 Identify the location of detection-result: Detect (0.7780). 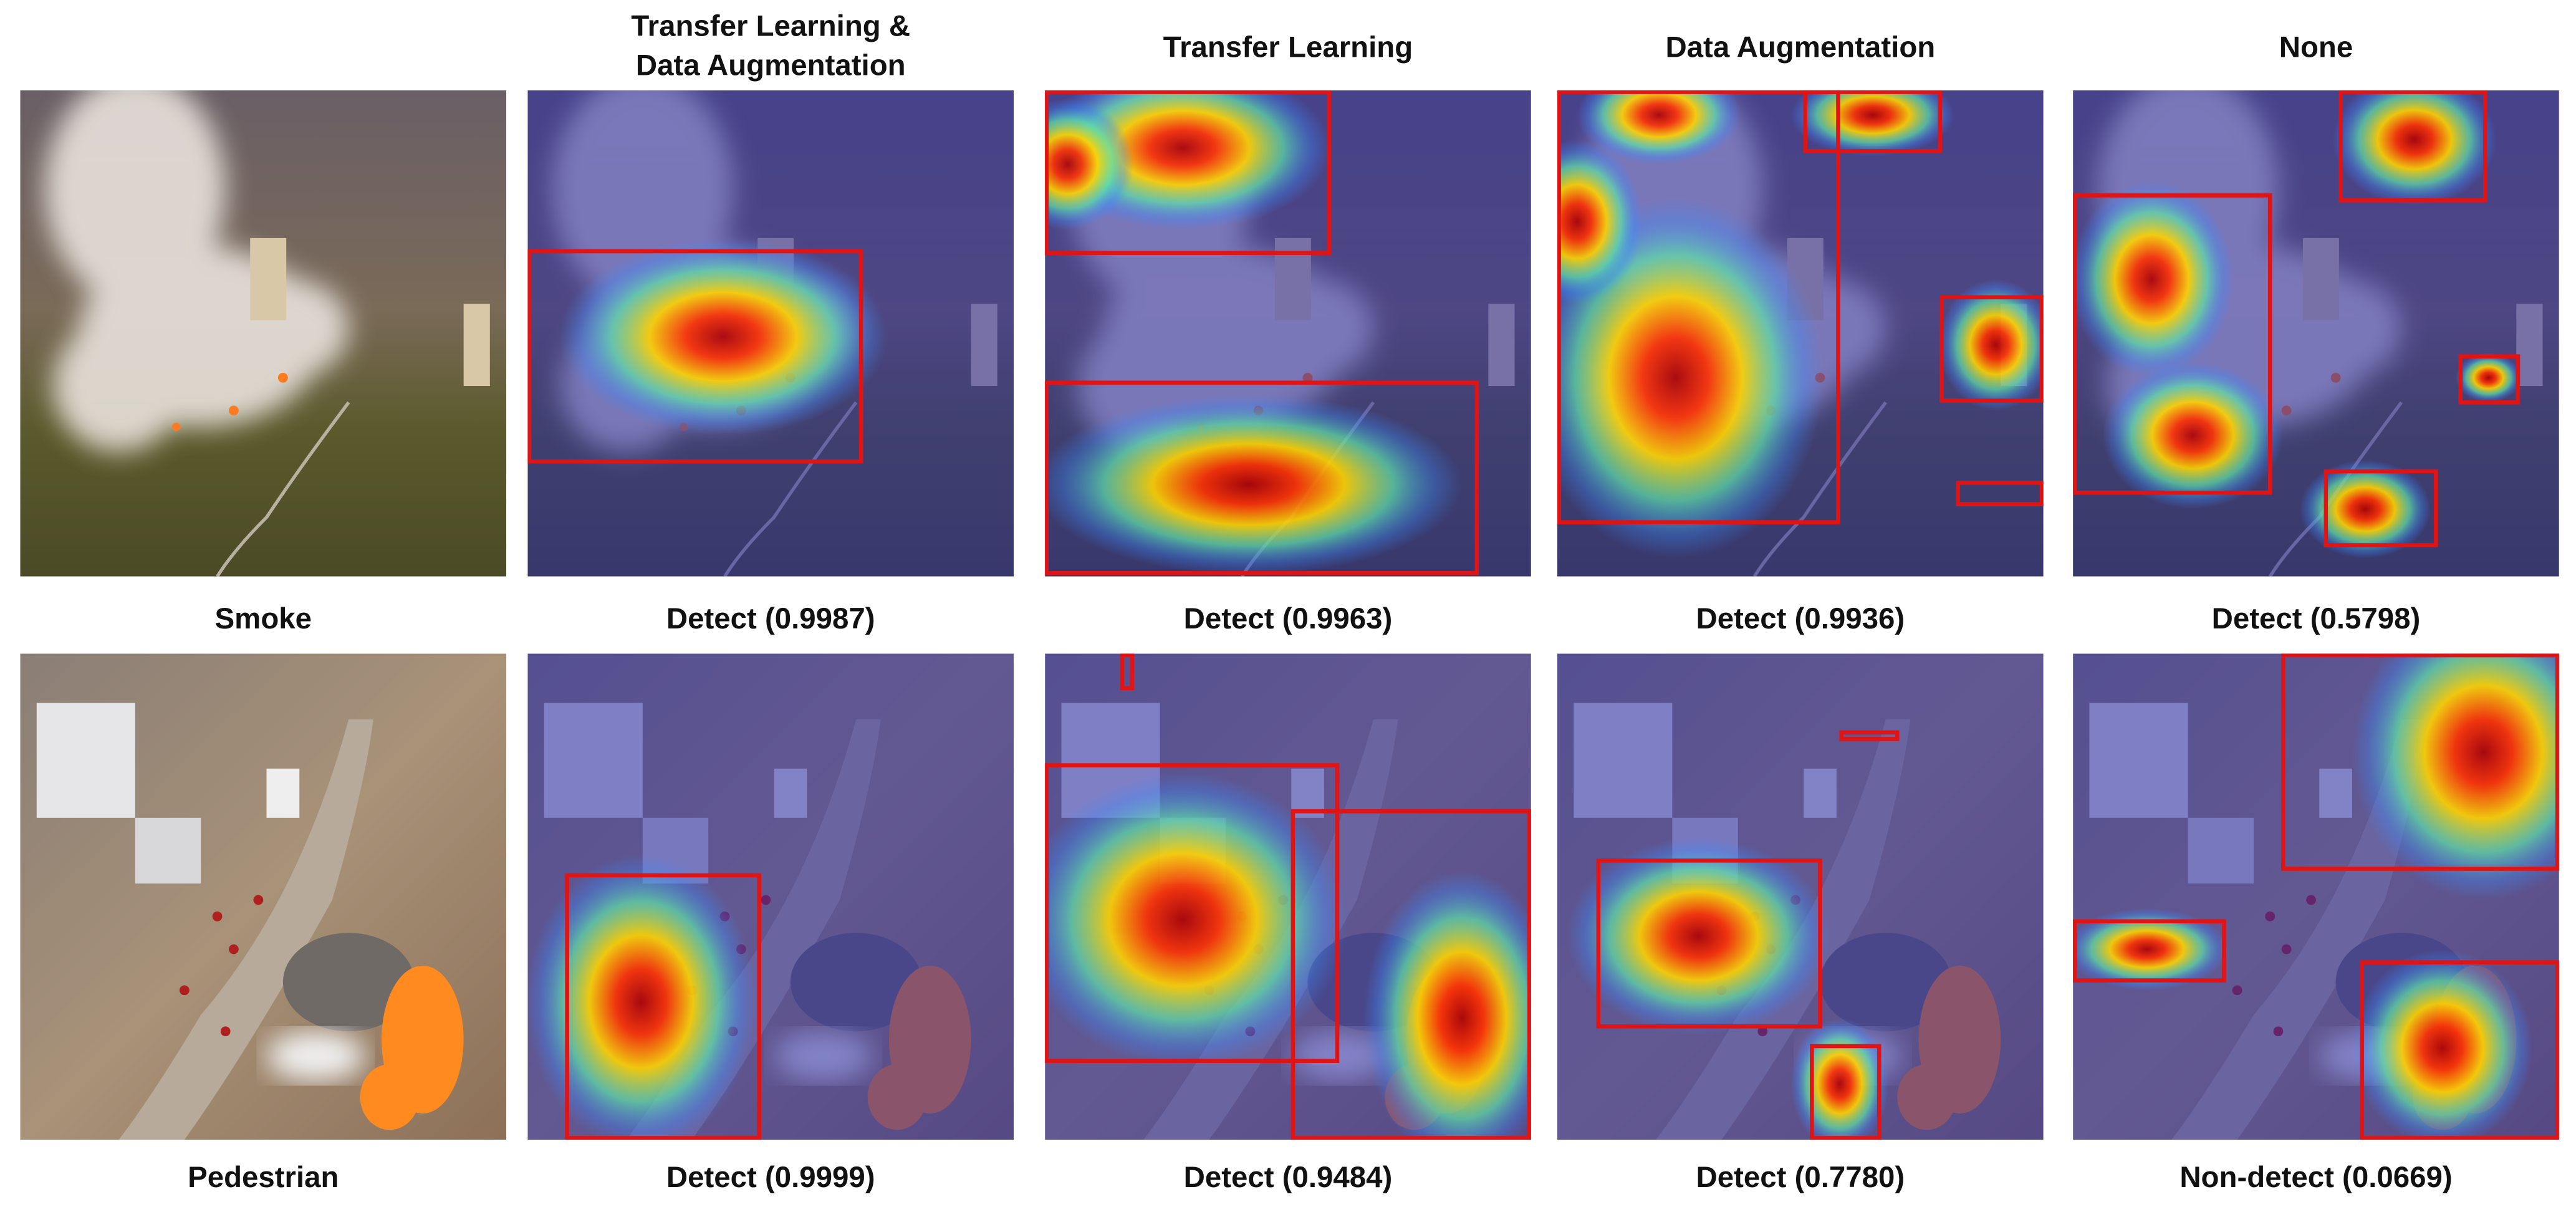
(1800, 1177).